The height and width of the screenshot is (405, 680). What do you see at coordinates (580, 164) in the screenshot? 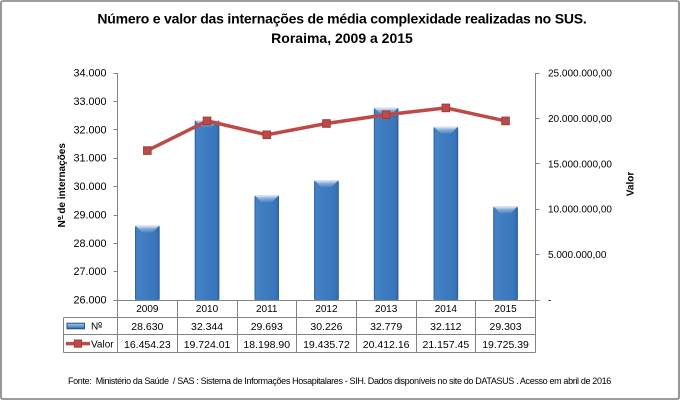
I see `svg-text: 15.000.000,00` at bounding box center [580, 164].